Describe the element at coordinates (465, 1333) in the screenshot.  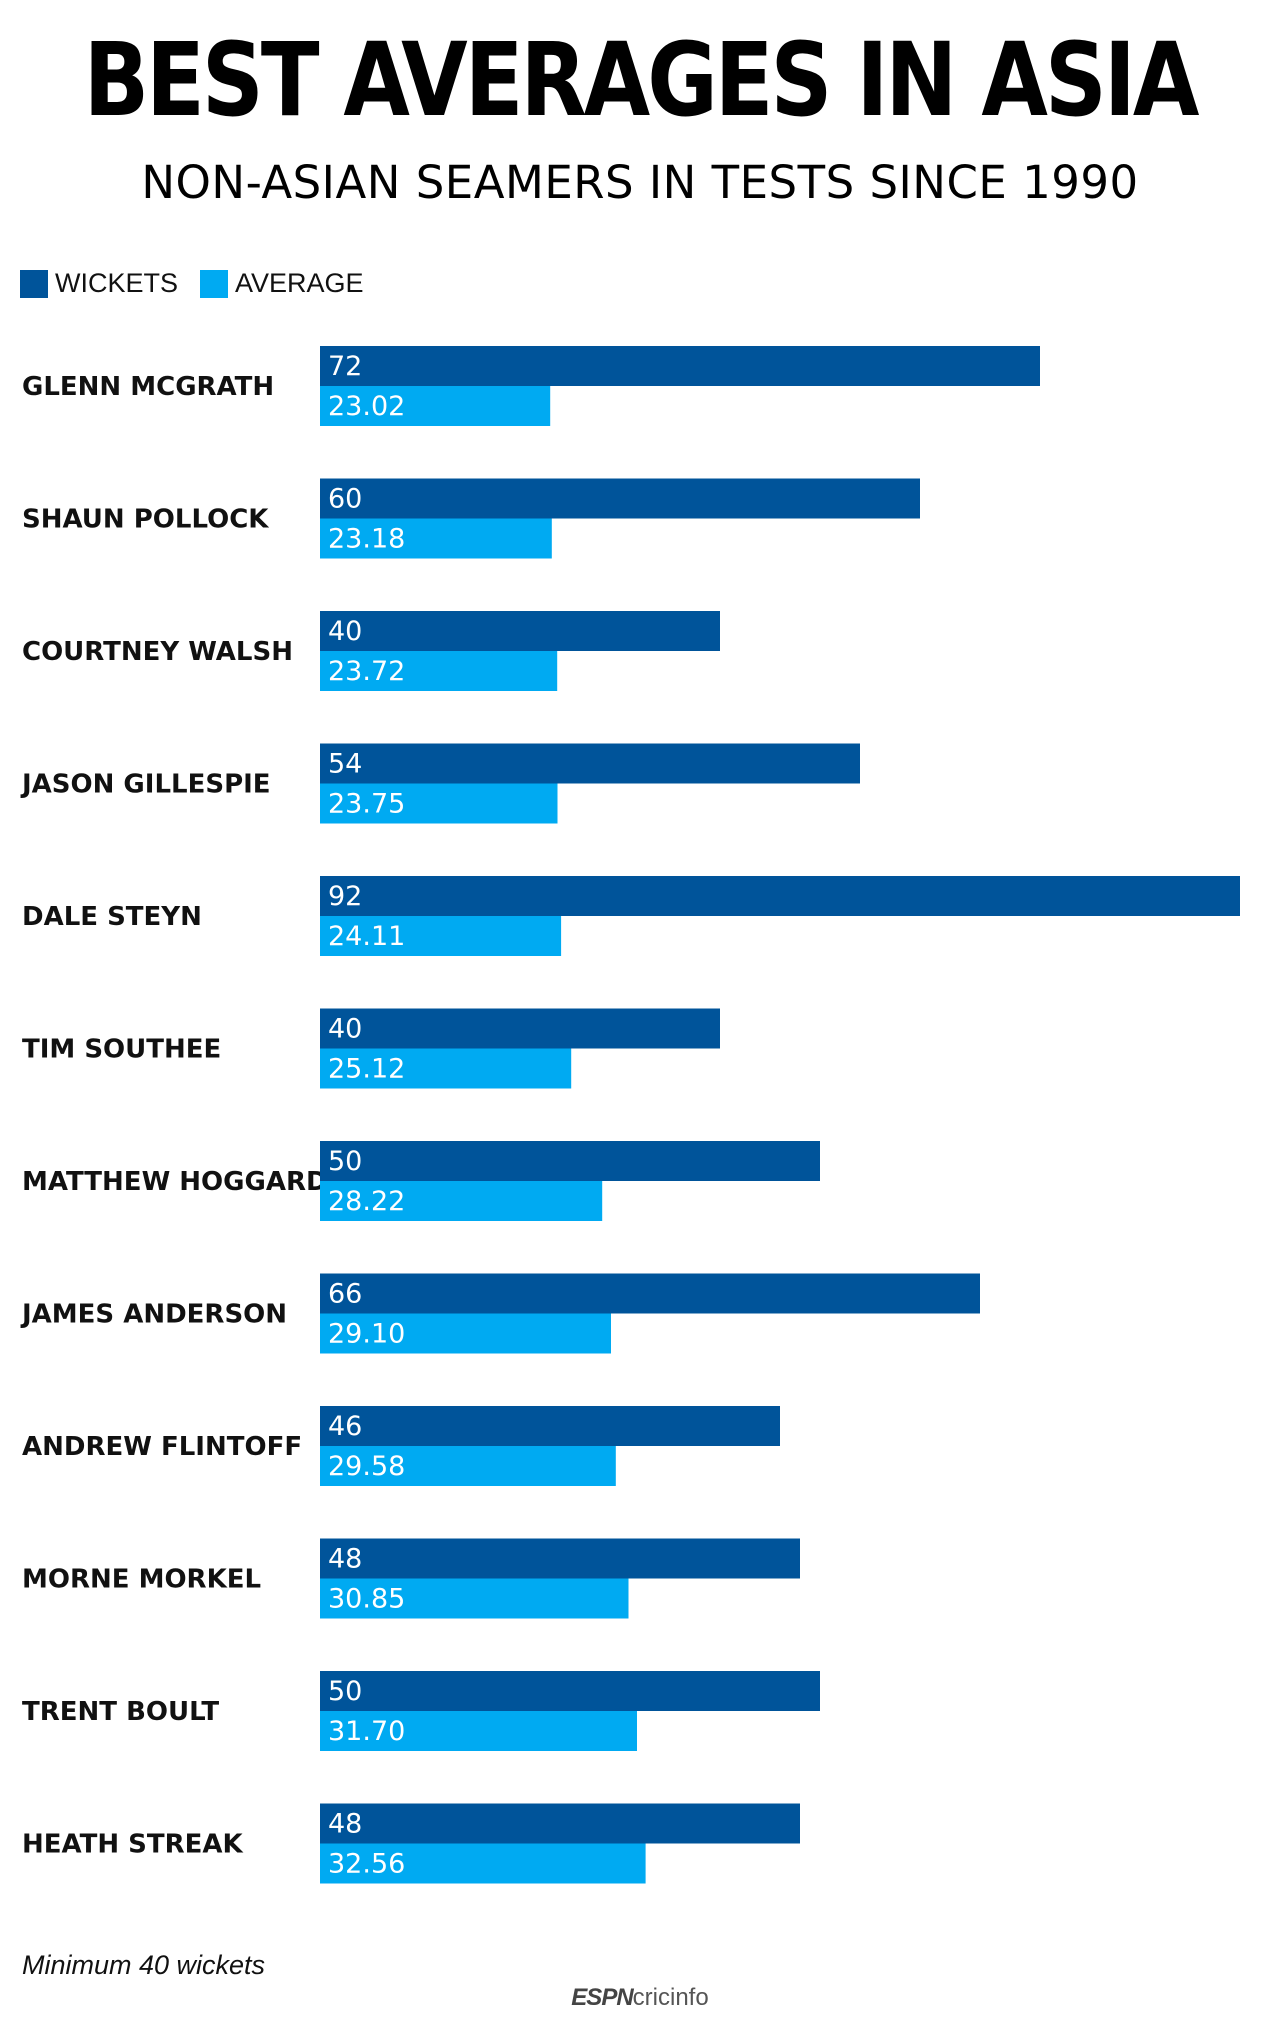
I see `average-bar-james-anderson` at that location.